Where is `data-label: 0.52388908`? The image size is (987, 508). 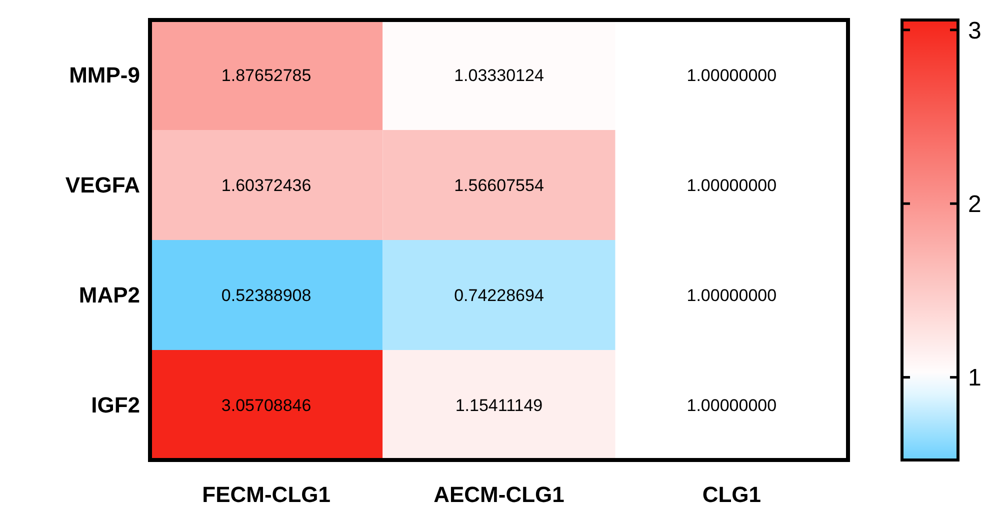
data-label: 0.52388908 is located at coordinates (266, 295).